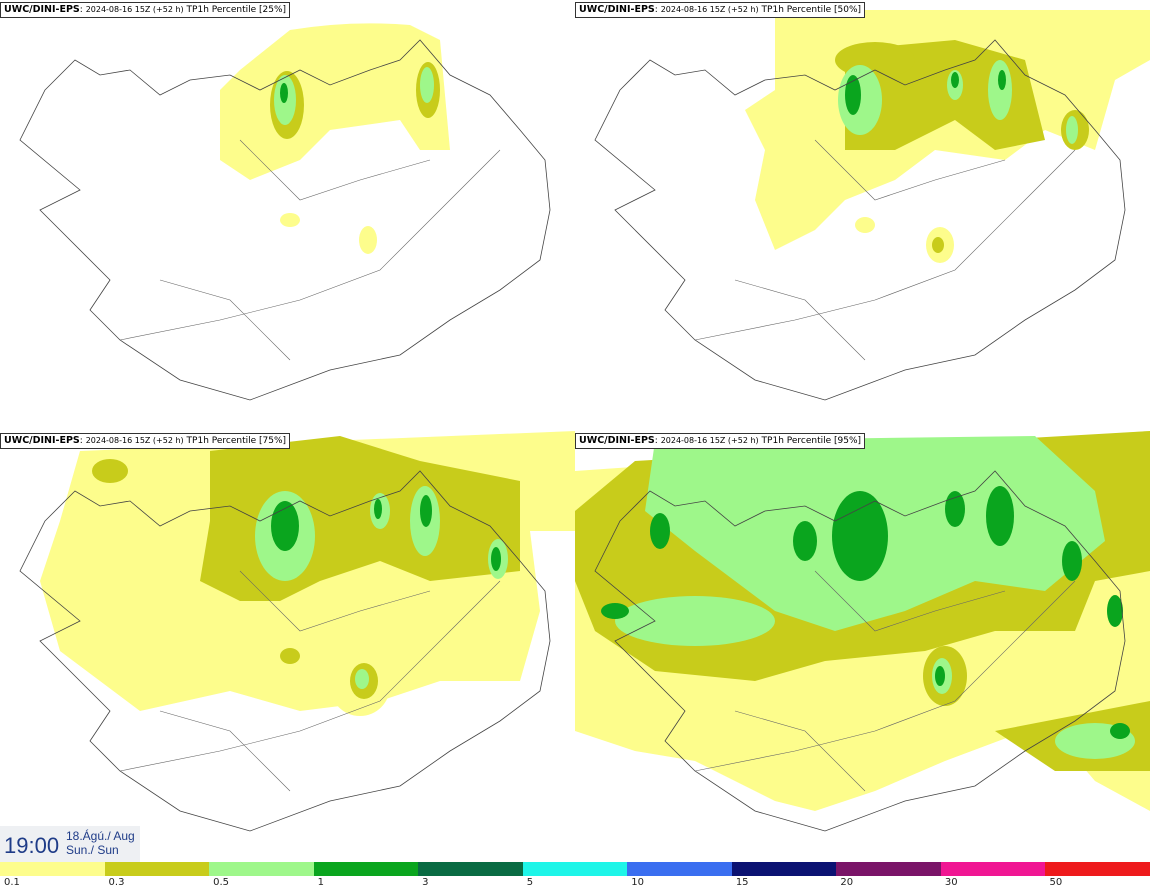 The height and width of the screenshot is (891, 1150). I want to click on legend-tick-label: 20, so click(847, 882).